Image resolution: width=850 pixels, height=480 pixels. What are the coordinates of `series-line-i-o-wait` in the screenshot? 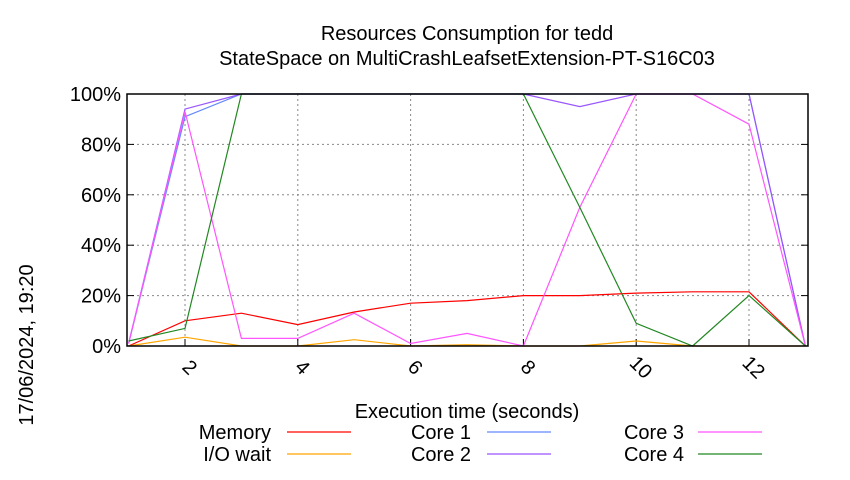 It's located at (467, 341).